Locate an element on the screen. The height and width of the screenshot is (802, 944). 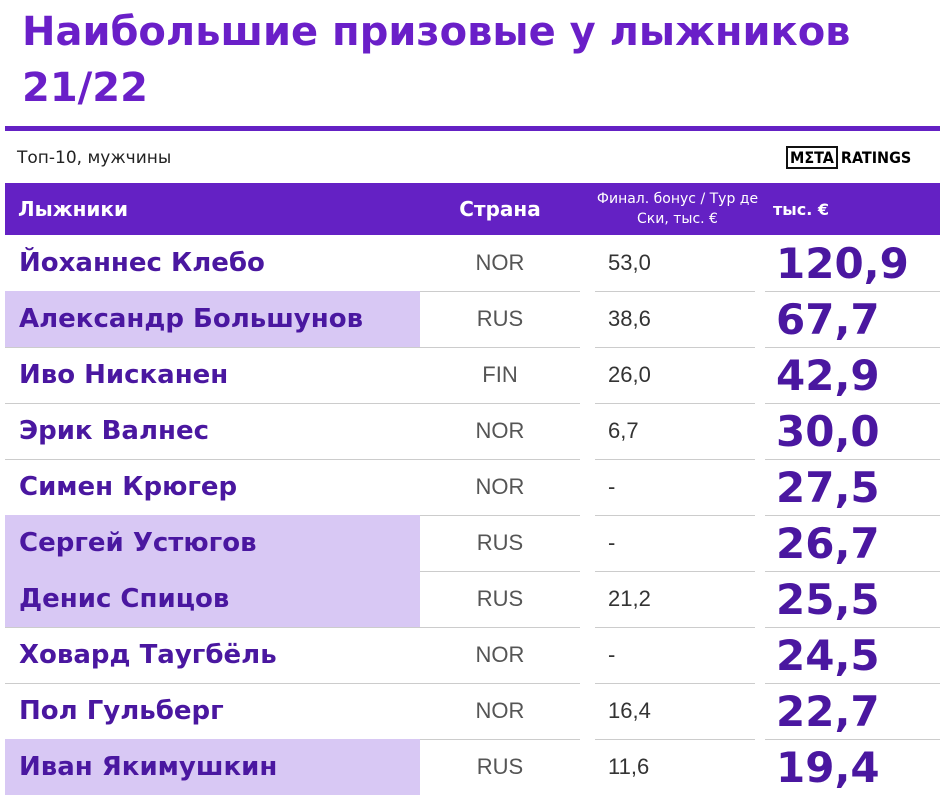
bonus: 21,2 is located at coordinates (629, 598).